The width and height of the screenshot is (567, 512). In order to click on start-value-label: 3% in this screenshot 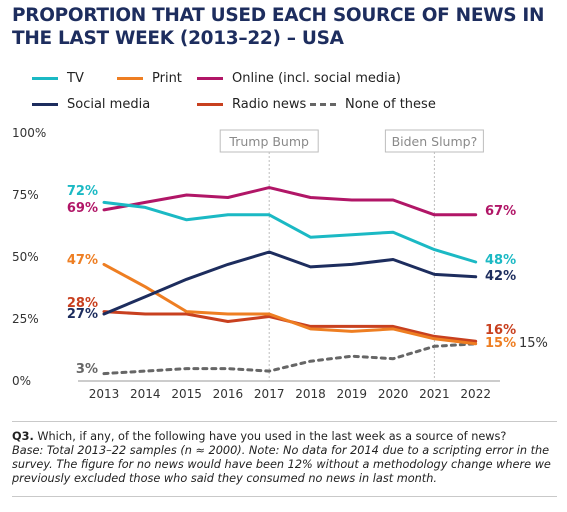, I will do `click(87, 369)`.